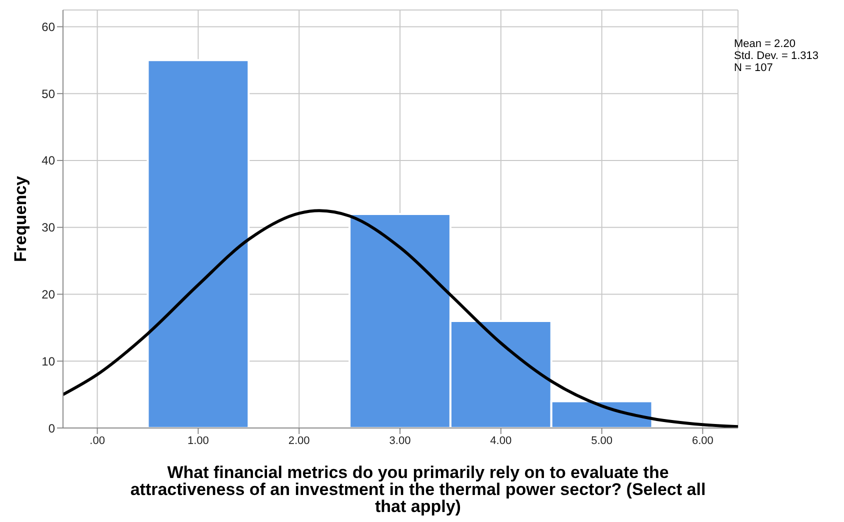 The height and width of the screenshot is (522, 844). Describe the element at coordinates (49, 295) in the screenshot. I see `y-tick-label: 20` at that location.